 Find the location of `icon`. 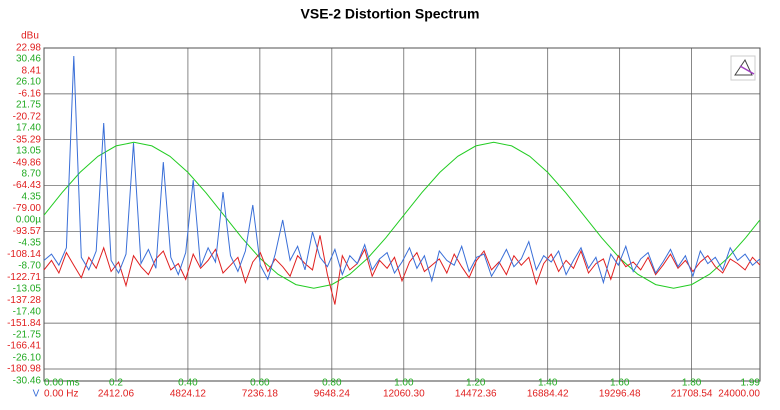

icon is located at coordinates (743, 68).